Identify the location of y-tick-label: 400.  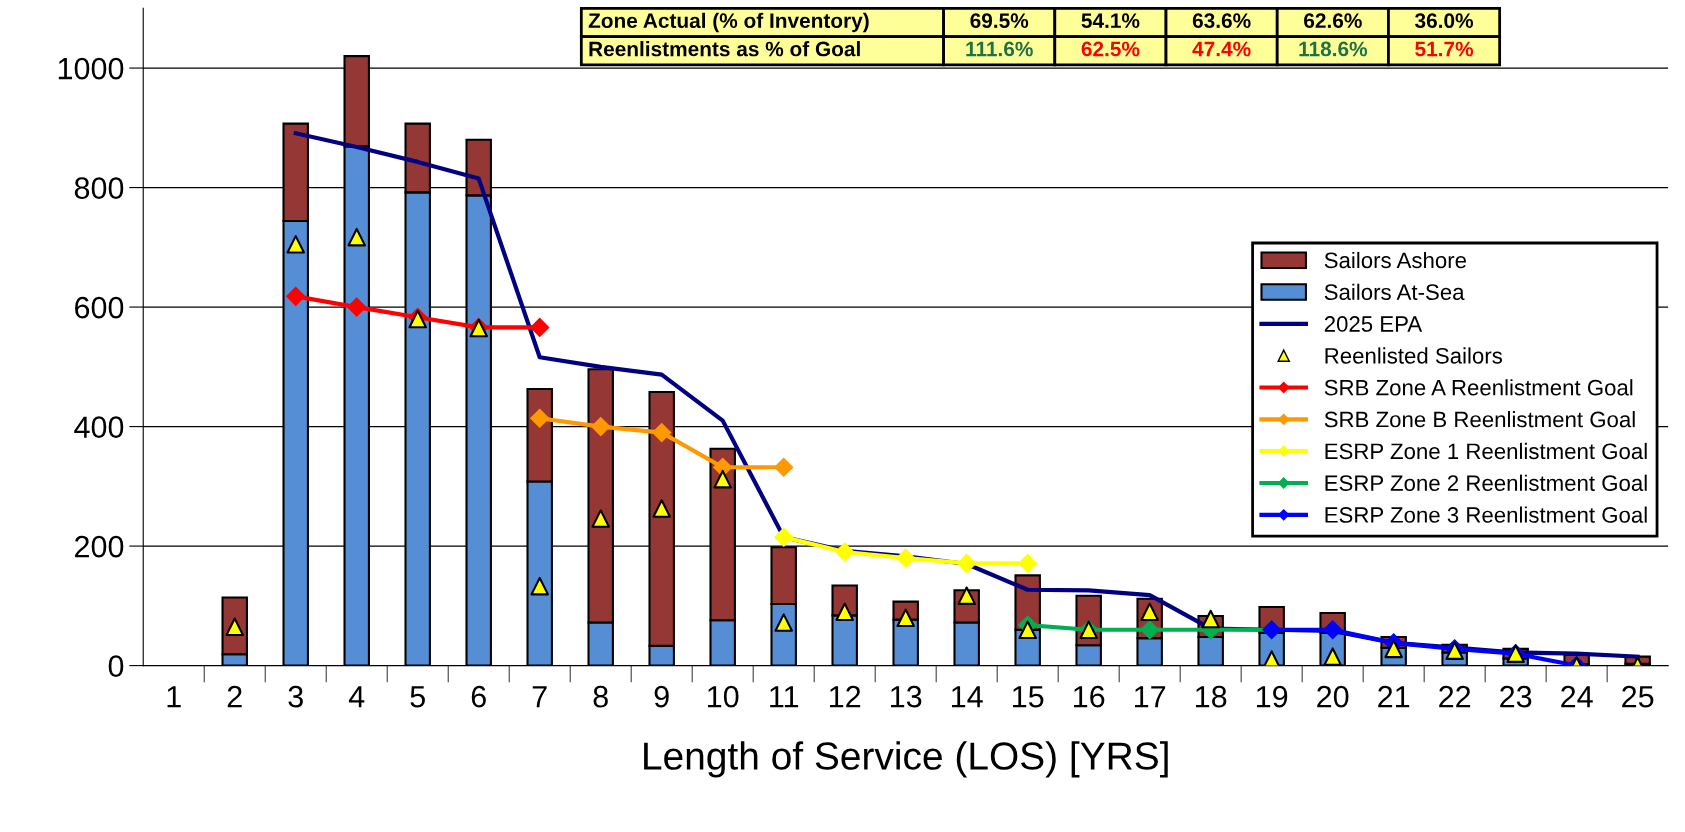
(99, 427).